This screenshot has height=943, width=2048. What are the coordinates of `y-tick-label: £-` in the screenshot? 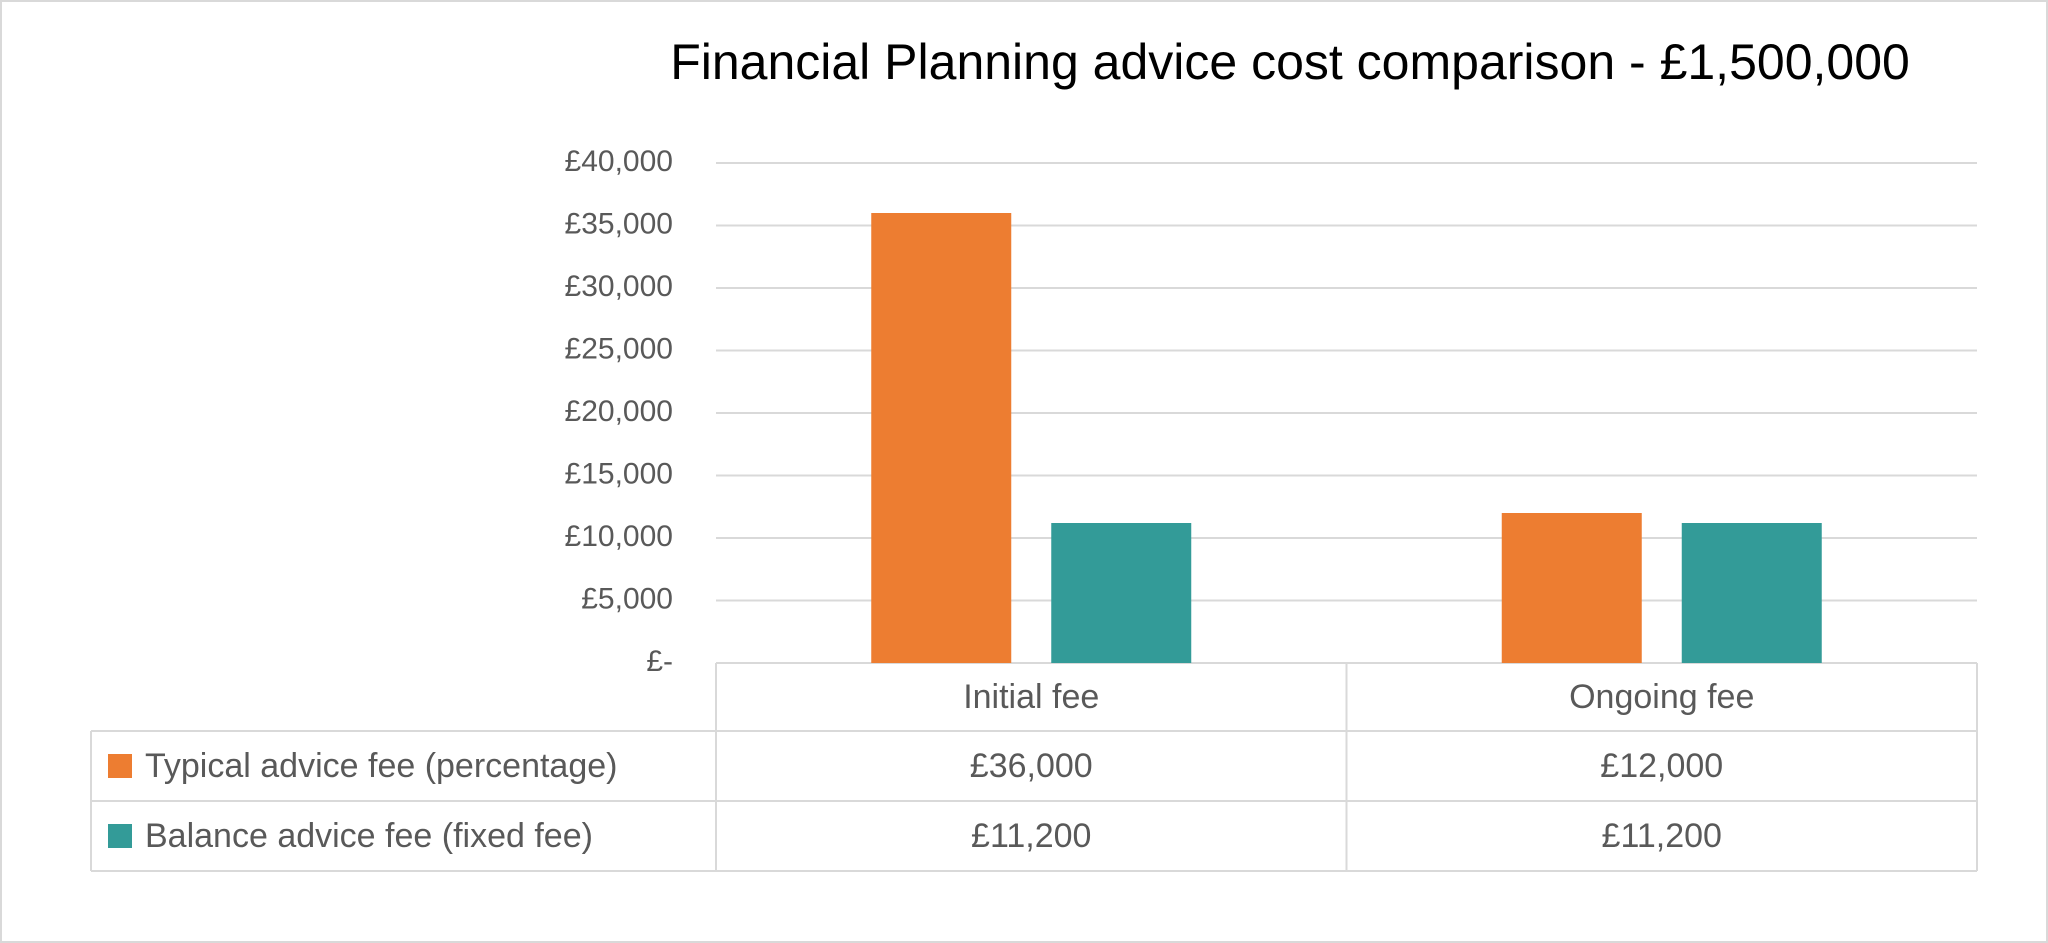 It's located at (659, 661).